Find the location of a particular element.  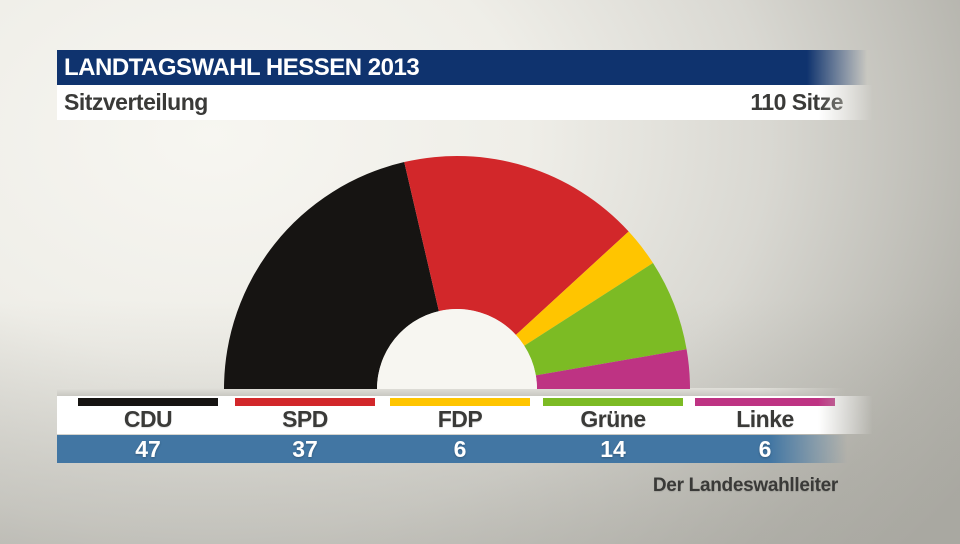

legend-band: CDU SPD FDP Grüne Linke is located at coordinates (465, 415).